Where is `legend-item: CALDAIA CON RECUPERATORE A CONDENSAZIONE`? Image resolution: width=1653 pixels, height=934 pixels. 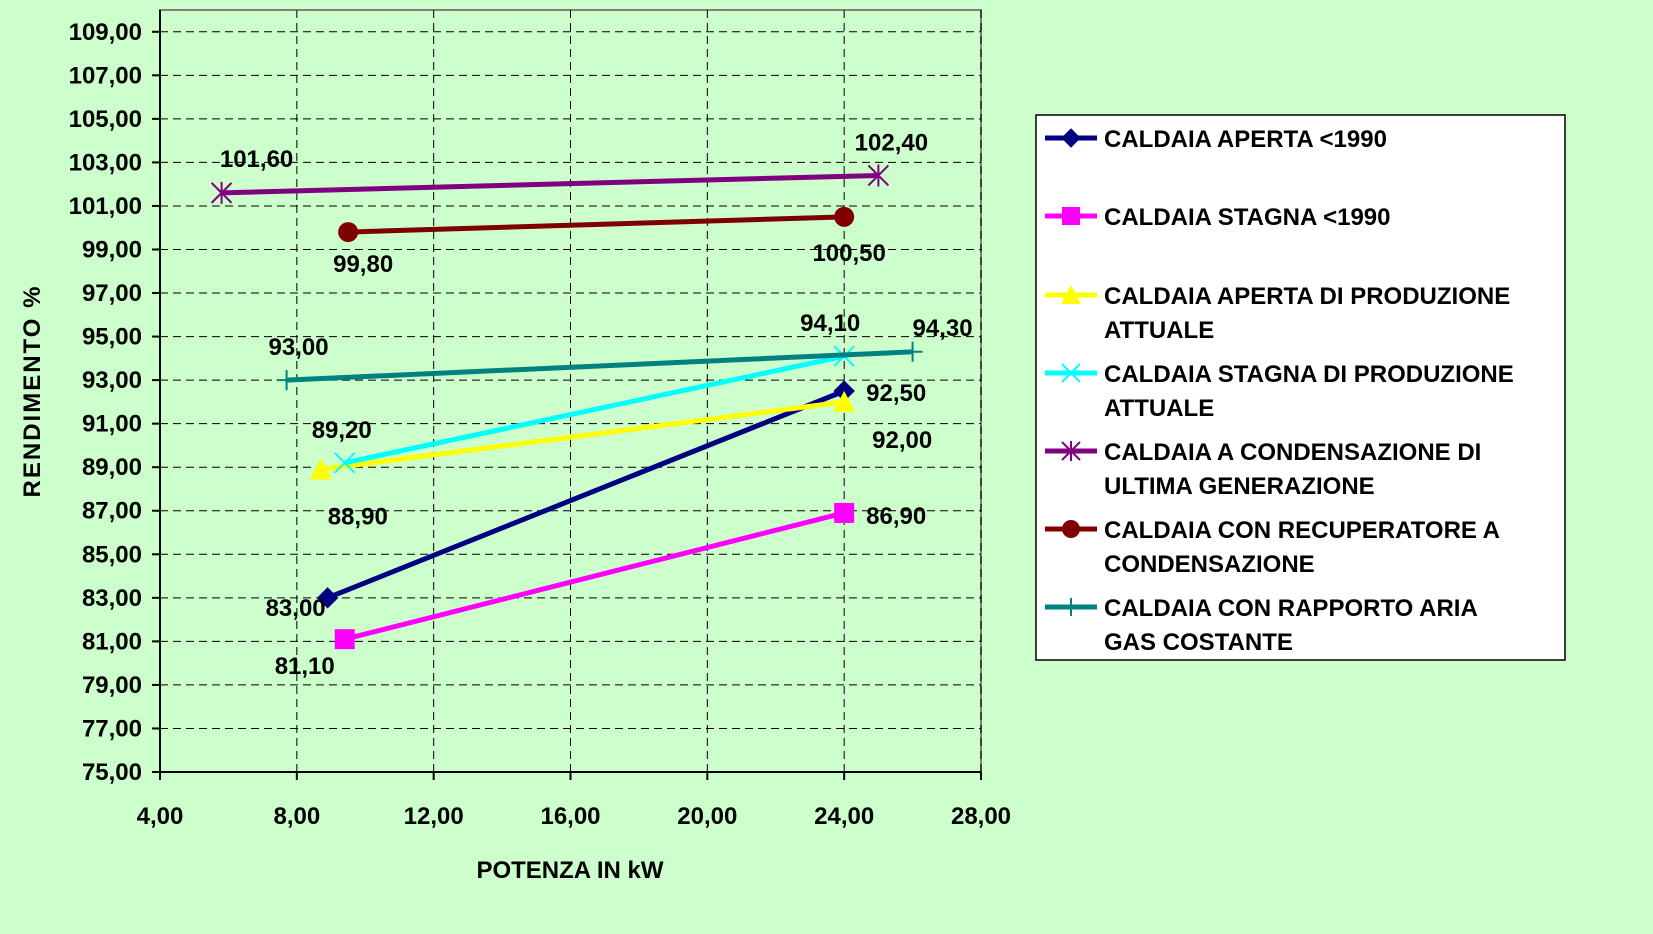
legend-item: CALDAIA CON RECUPERATORE A CONDENSAZIONE is located at coordinates (1272, 547).